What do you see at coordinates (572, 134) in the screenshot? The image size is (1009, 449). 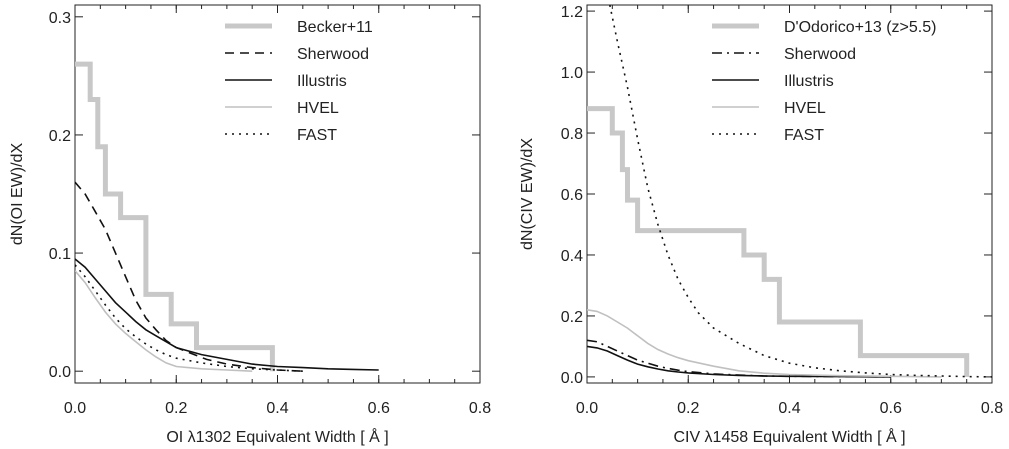 I see `y-tick-label: 0.8` at bounding box center [572, 134].